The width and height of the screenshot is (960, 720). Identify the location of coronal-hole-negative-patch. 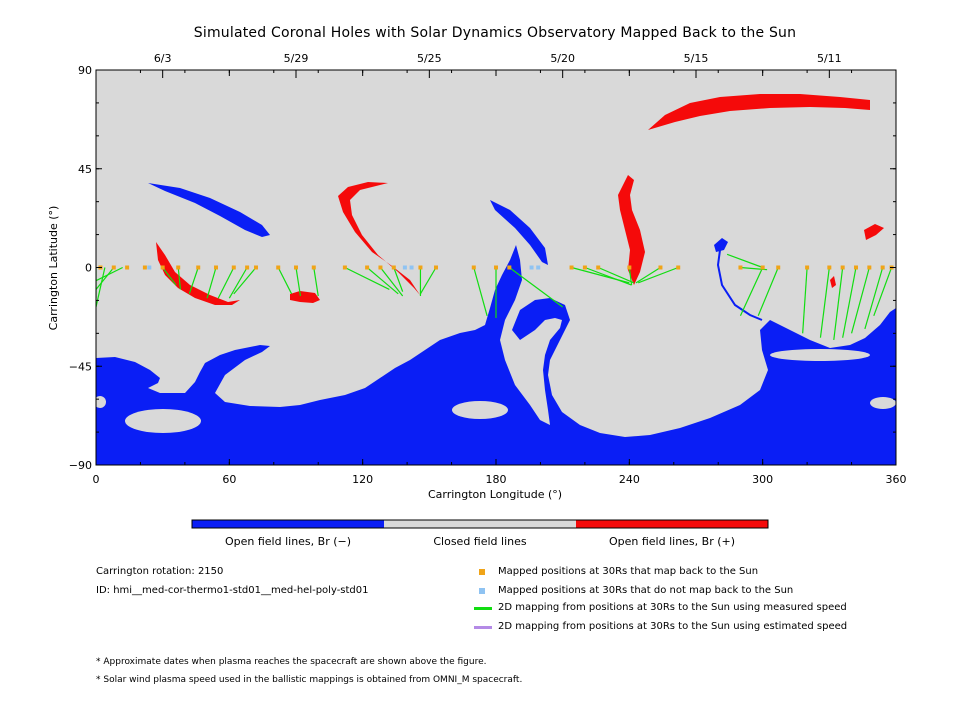
(721, 245).